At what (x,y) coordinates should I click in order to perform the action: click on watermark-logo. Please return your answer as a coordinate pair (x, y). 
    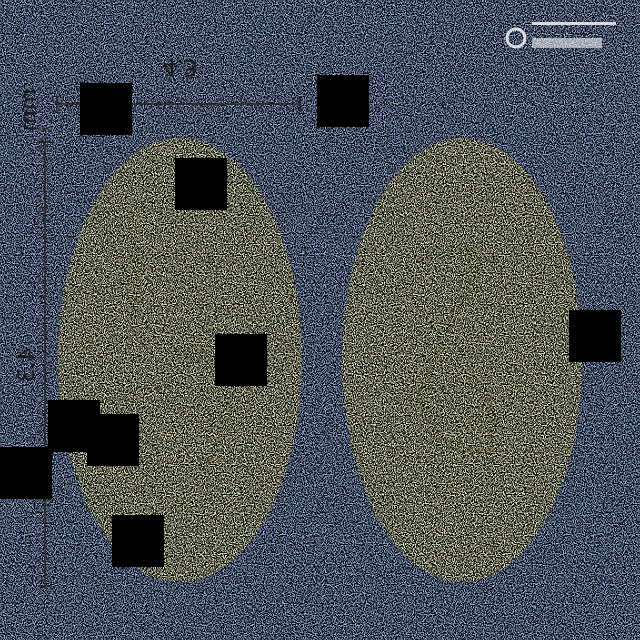
    Looking at the image, I should click on (560, 35).